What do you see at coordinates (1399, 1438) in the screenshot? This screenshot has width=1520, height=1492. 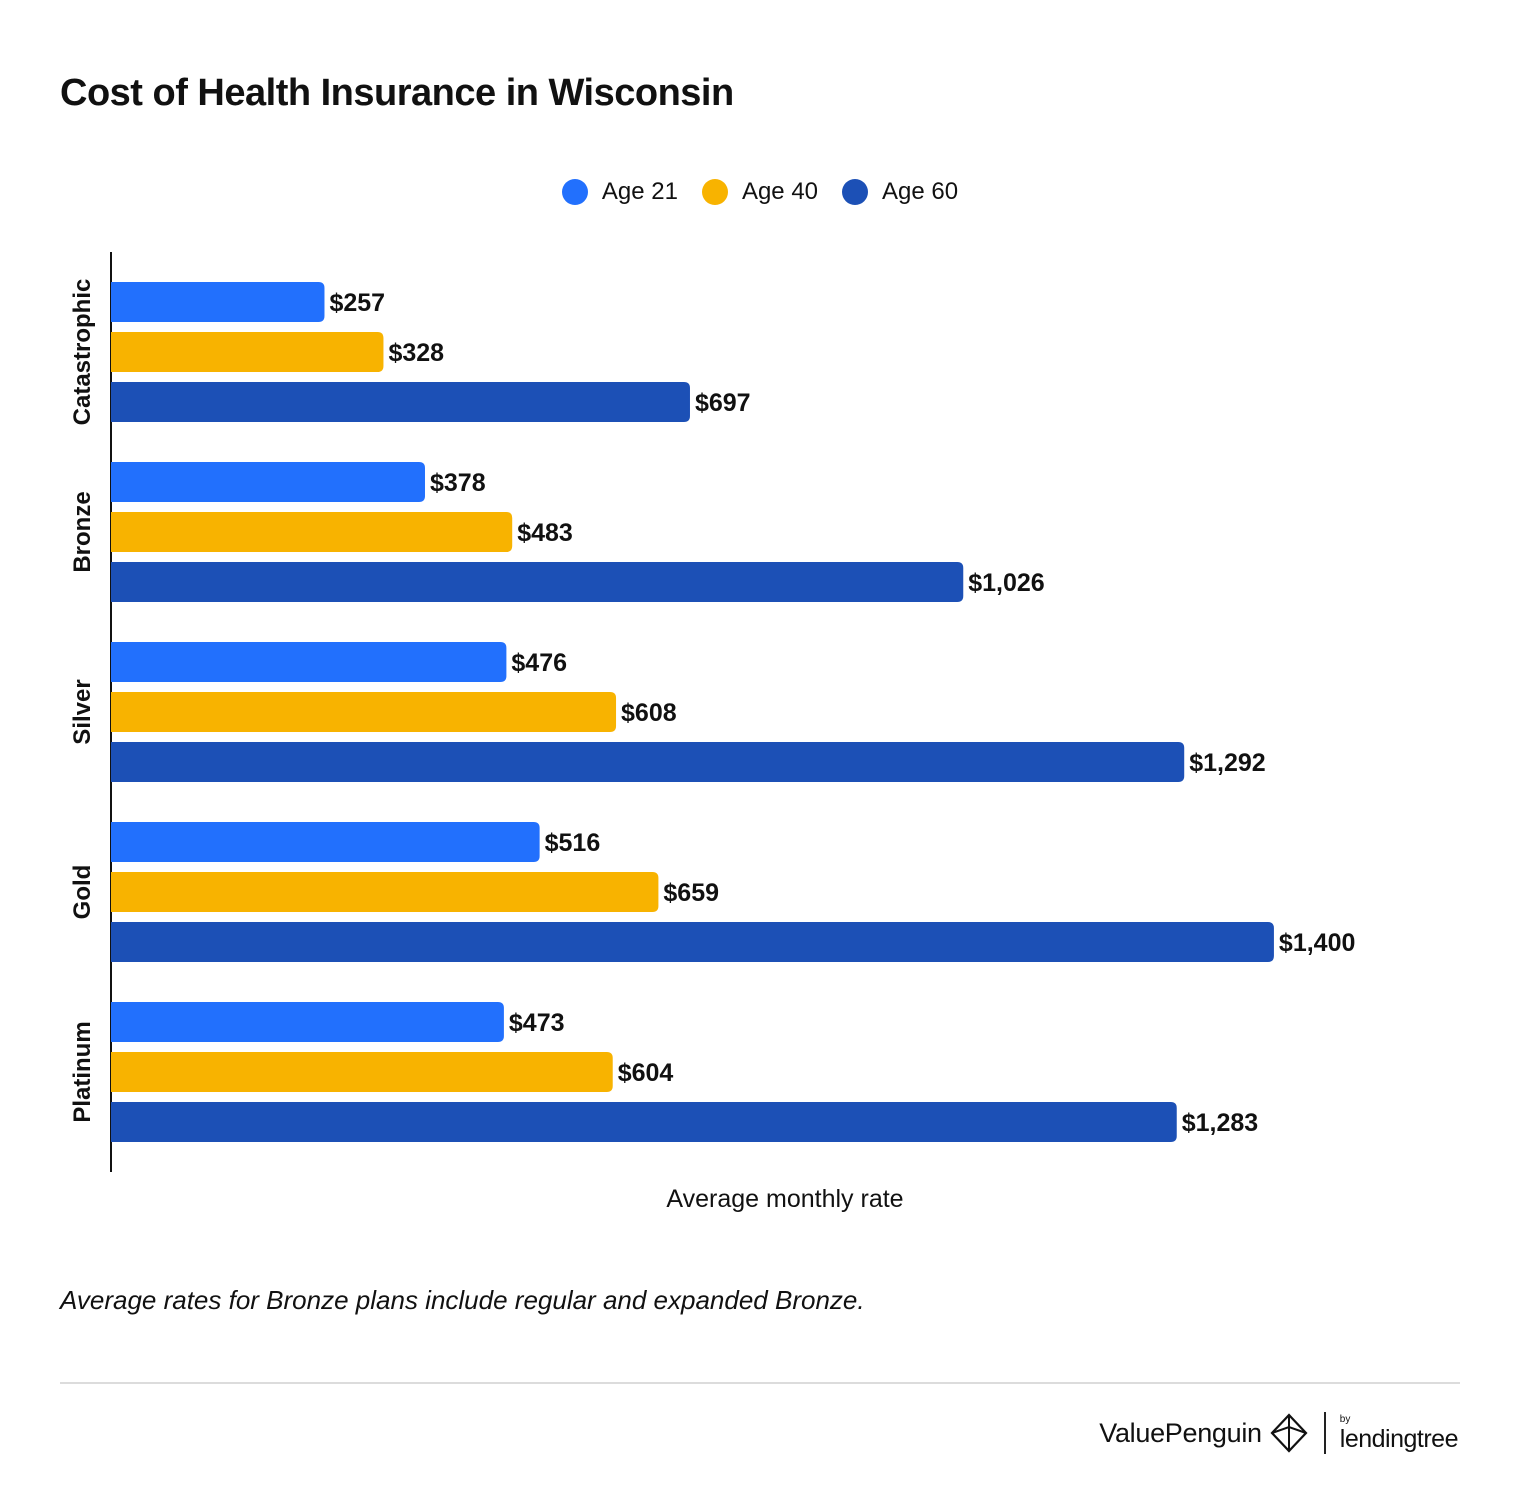 I see `lendingtree-wordmark: lendingtree` at bounding box center [1399, 1438].